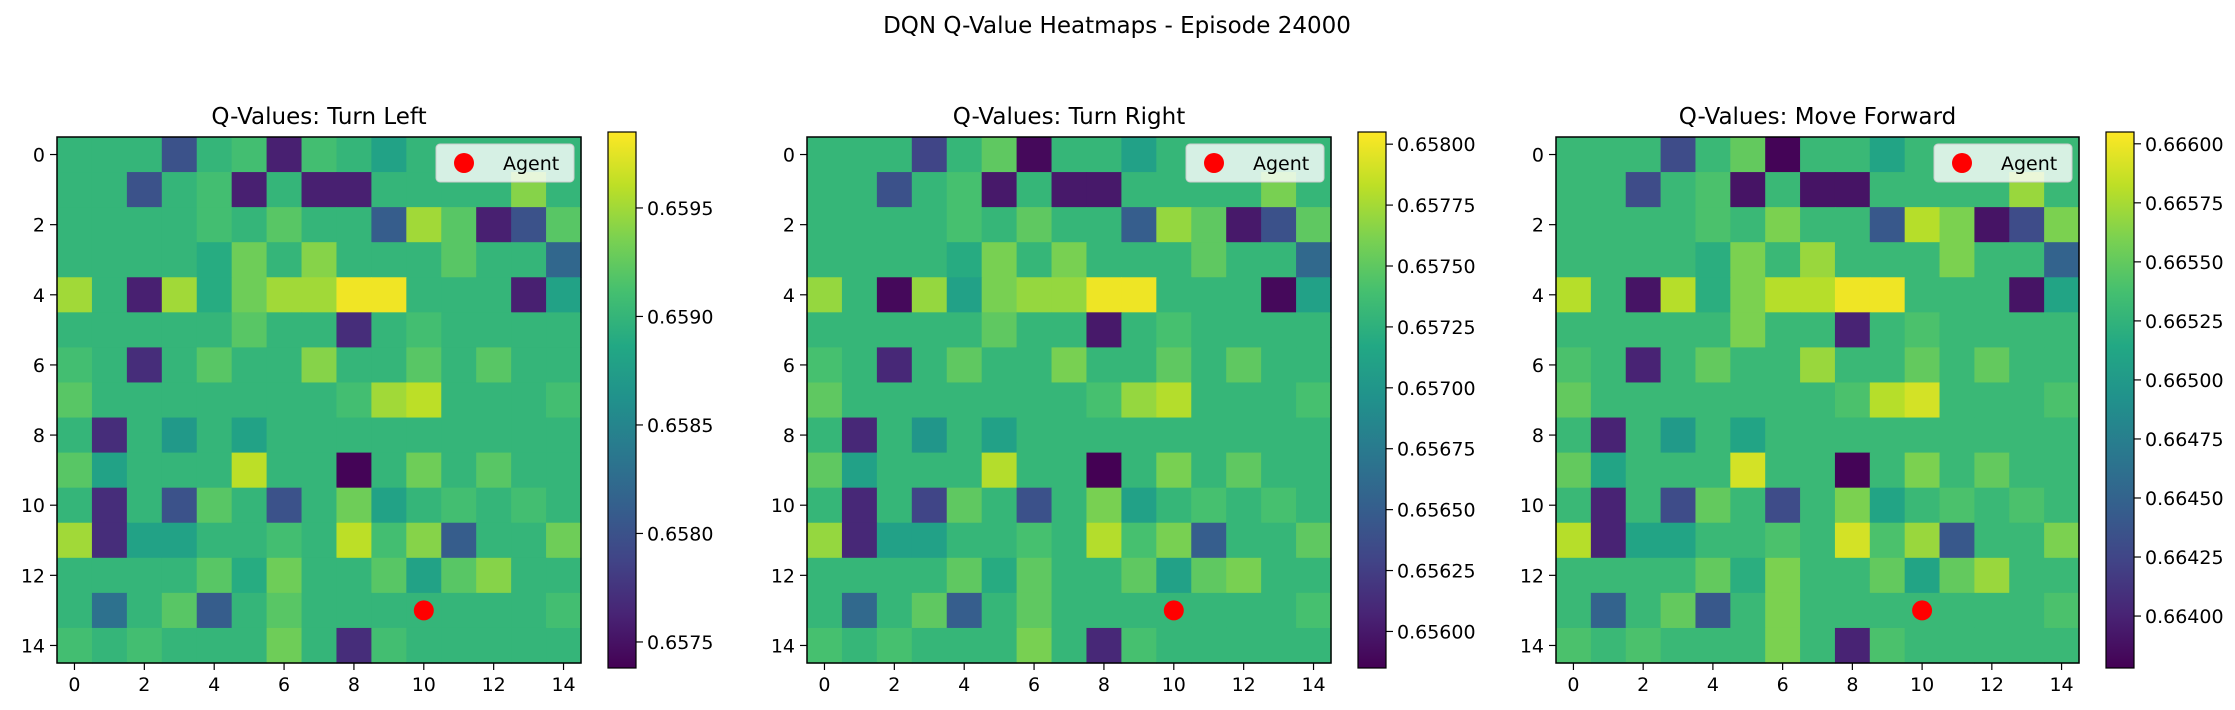 This screenshot has height=710, width=2235. What do you see at coordinates (1436, 632) in the screenshot?
I see `colorbar-tick-label: 0.65600` at bounding box center [1436, 632].